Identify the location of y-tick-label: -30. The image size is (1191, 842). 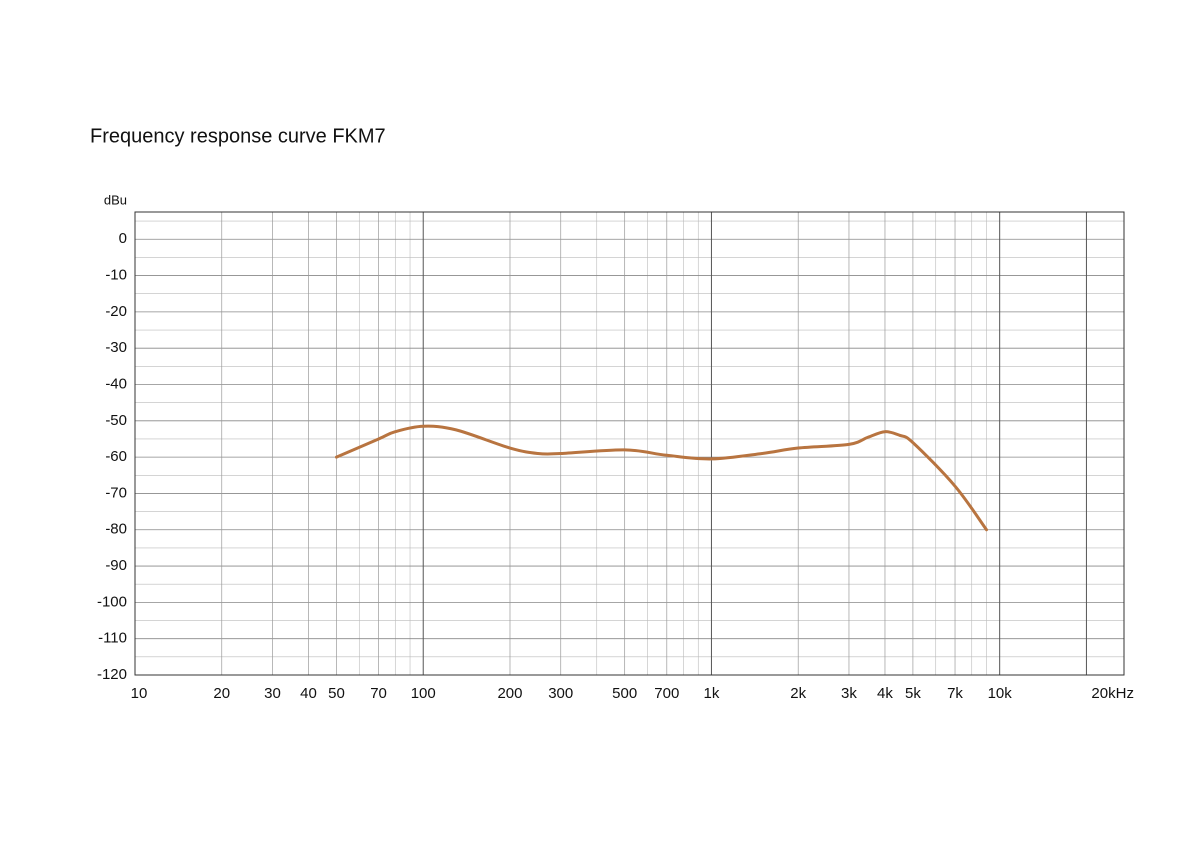
(116, 347).